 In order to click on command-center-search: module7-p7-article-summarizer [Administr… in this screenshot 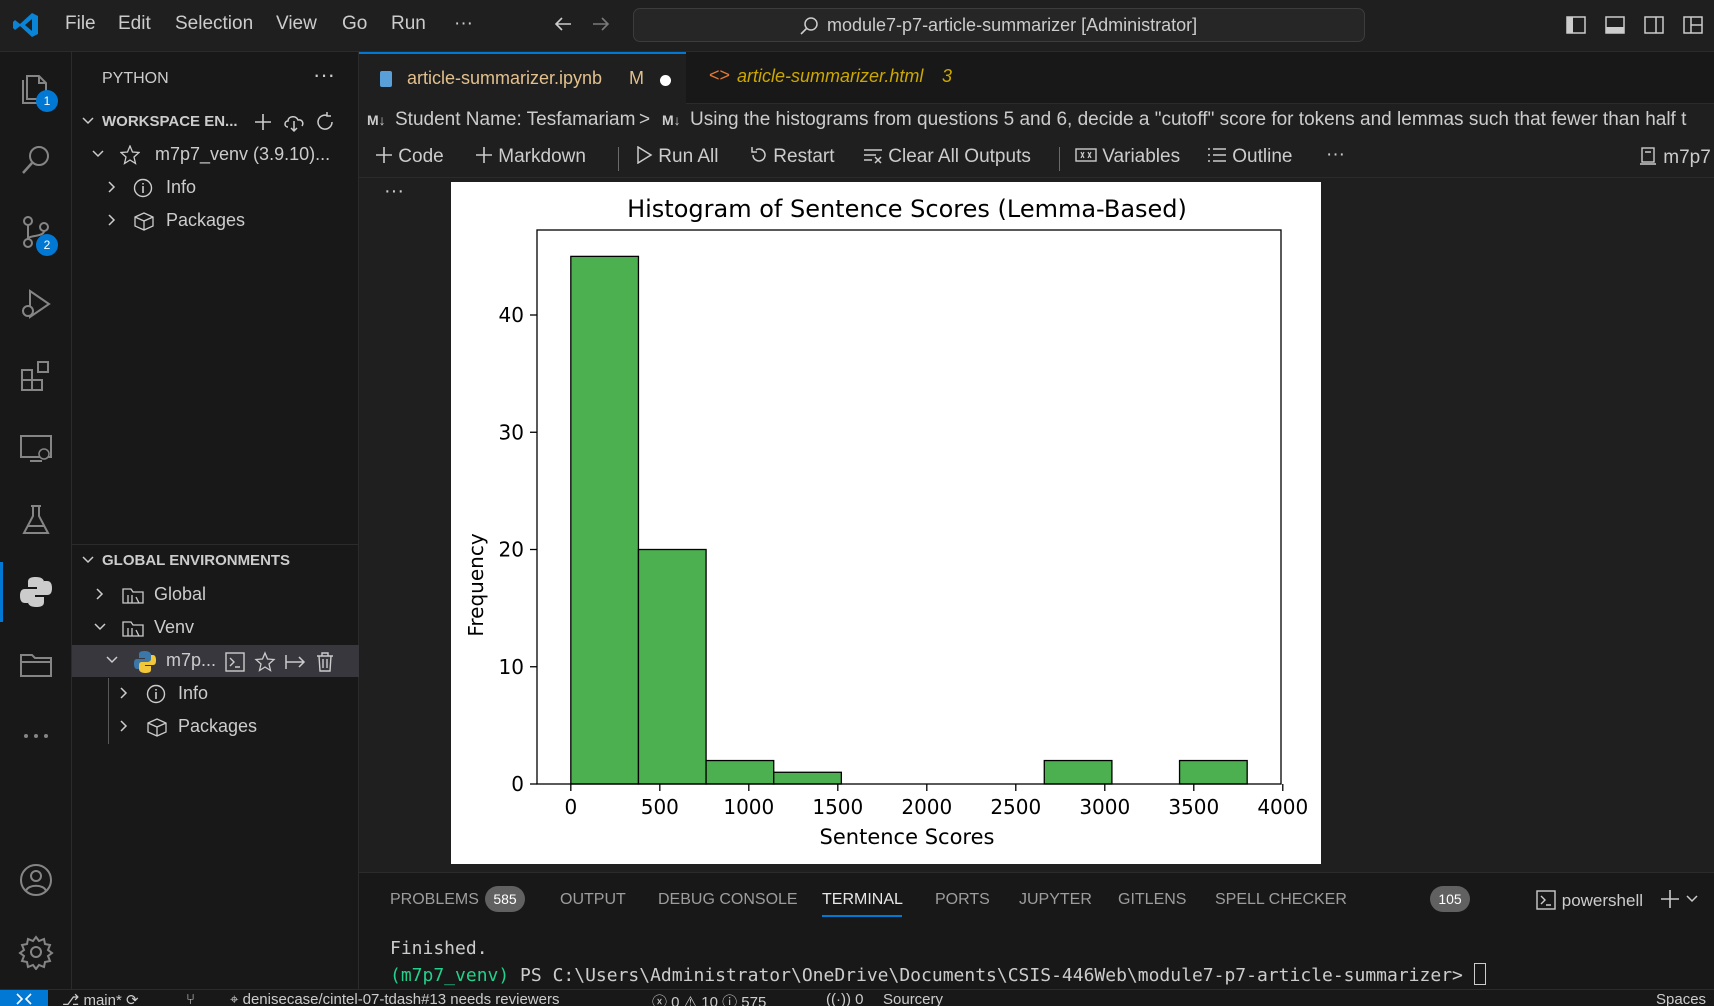, I will do `click(999, 25)`.